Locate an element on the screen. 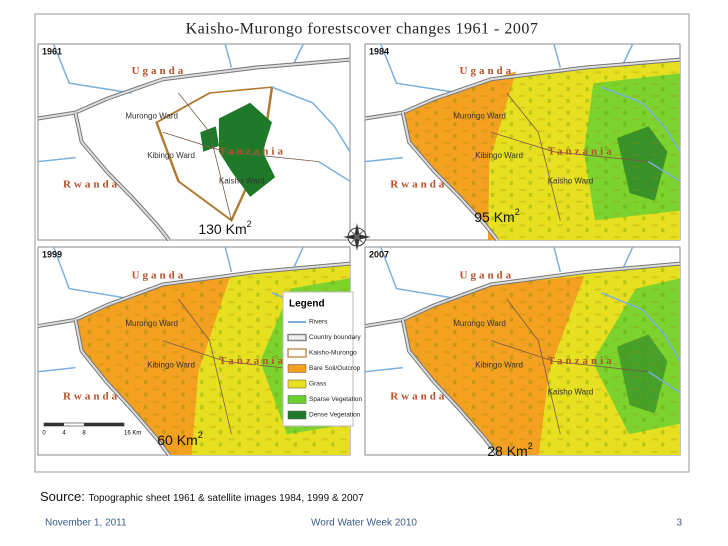 Image resolution: width=728 pixels, height=546 pixels. area-value: 130 Km is located at coordinates (222, 229).